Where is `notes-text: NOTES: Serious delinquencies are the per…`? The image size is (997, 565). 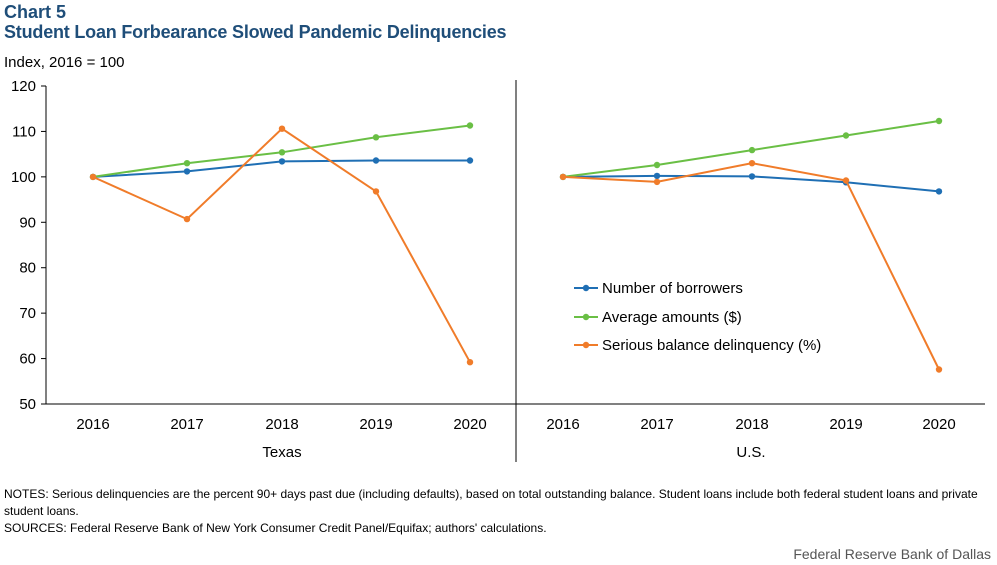 notes-text: NOTES: Serious delinquencies are the per… is located at coordinates (491, 502).